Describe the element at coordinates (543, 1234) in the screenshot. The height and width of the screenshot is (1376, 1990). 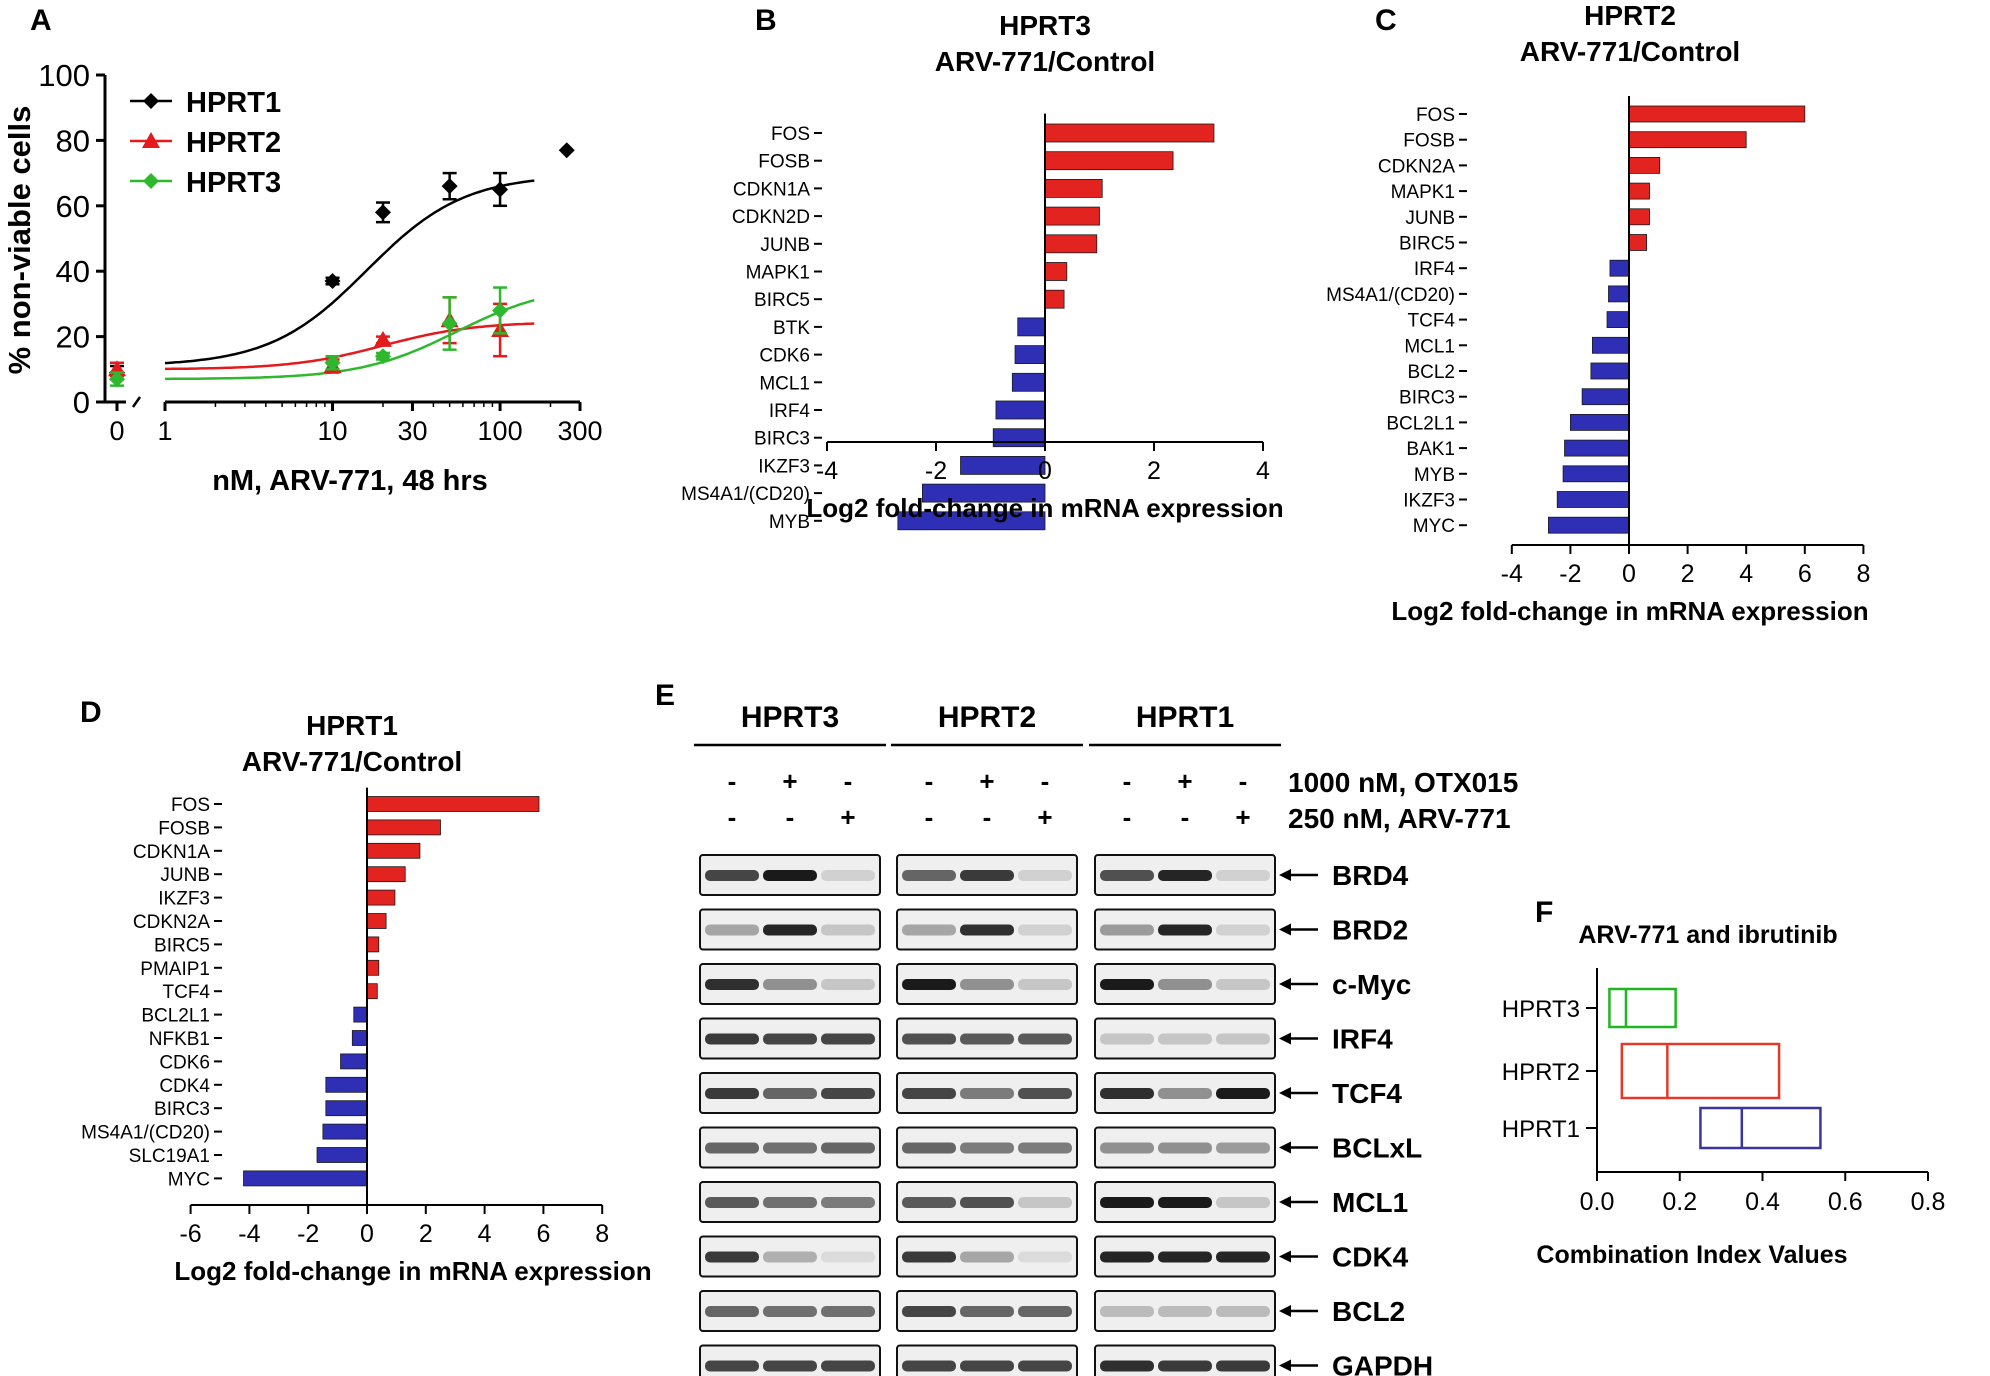
I see `x-tick-label: 6` at that location.